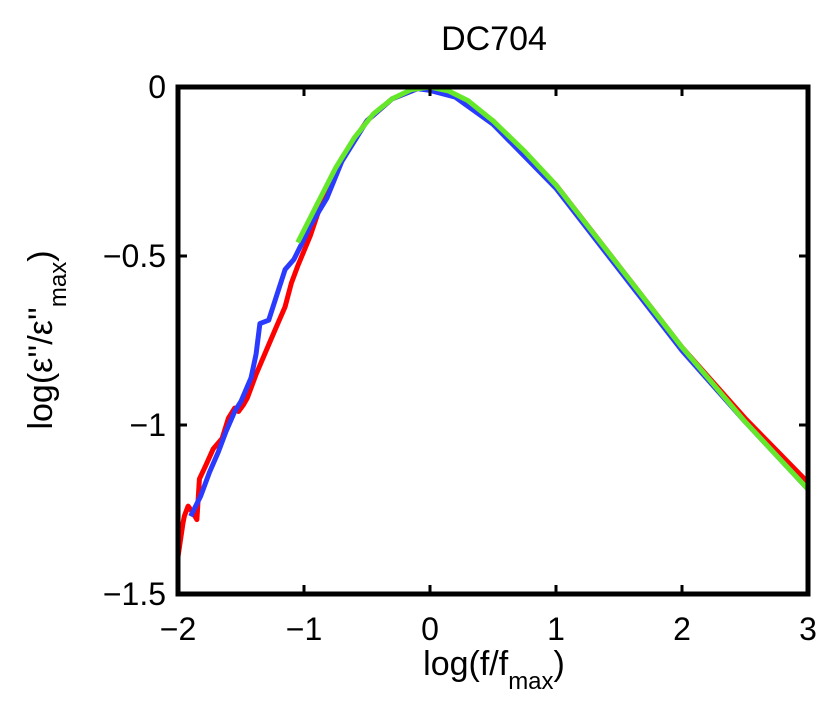 The image size is (830, 706). I want to click on x-tick-label: 1, so click(556, 629).